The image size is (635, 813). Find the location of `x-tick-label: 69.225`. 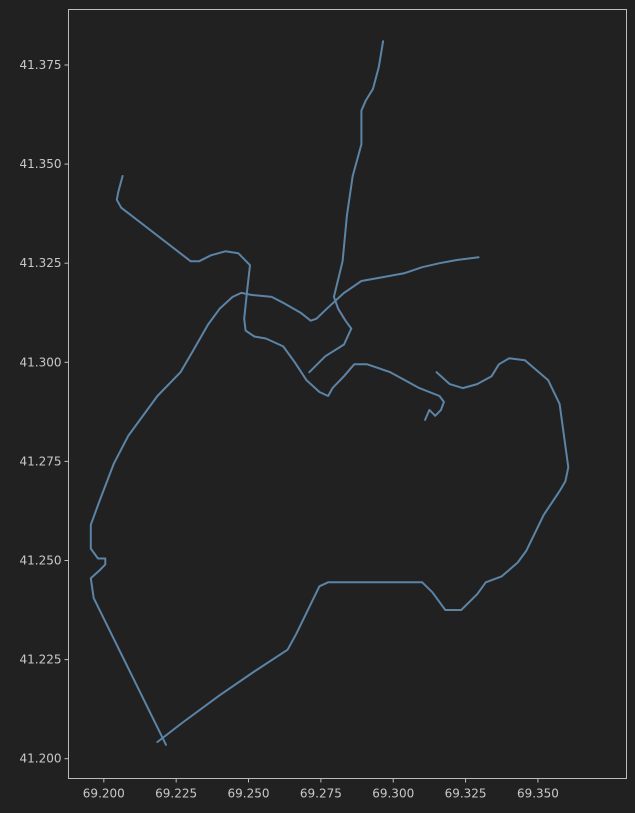

x-tick-label: 69.225 is located at coordinates (176, 794).